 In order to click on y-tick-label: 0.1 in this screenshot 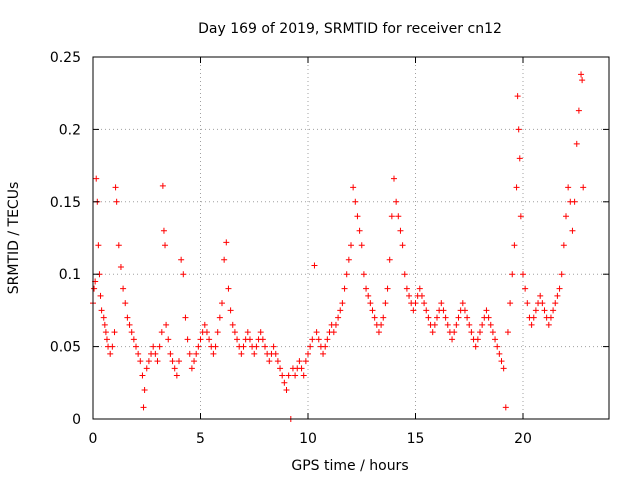, I will do `click(70, 275)`.